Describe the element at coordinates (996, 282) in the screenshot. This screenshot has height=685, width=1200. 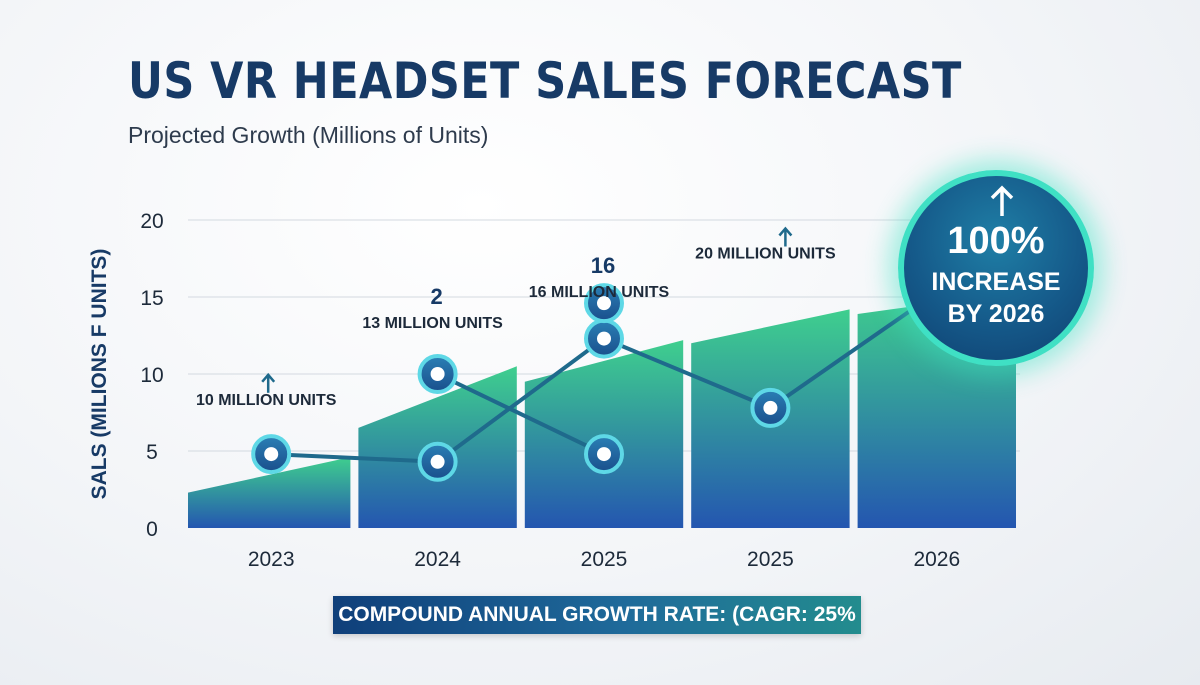
I see `callout-line-1: INCREASE` at that location.